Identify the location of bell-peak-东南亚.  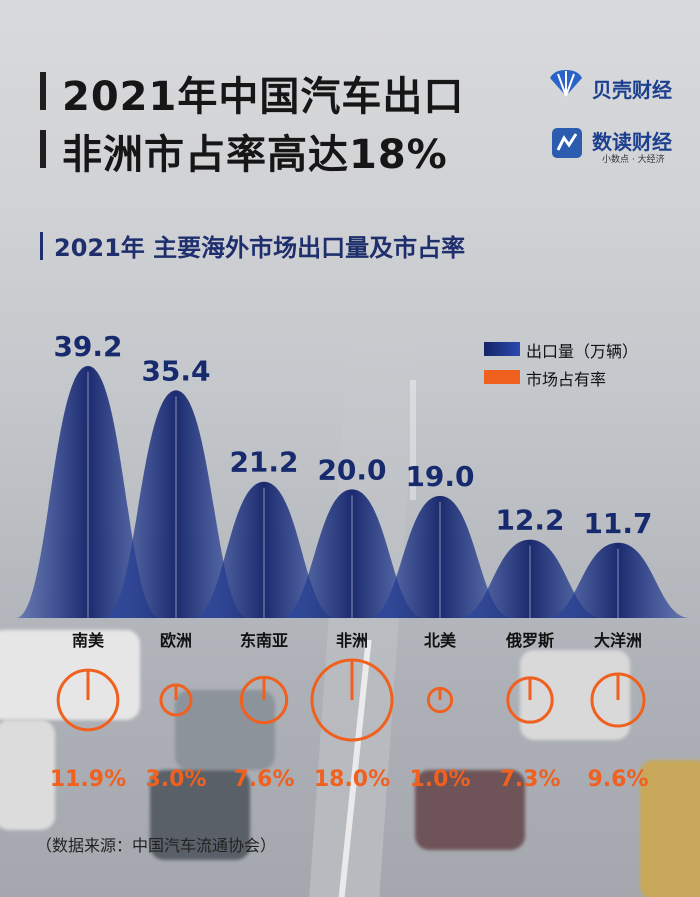
(264, 549).